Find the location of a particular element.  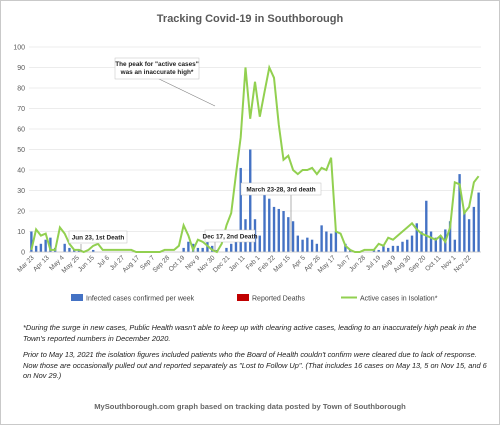

y-tick-label: 20 is located at coordinates (21, 212).